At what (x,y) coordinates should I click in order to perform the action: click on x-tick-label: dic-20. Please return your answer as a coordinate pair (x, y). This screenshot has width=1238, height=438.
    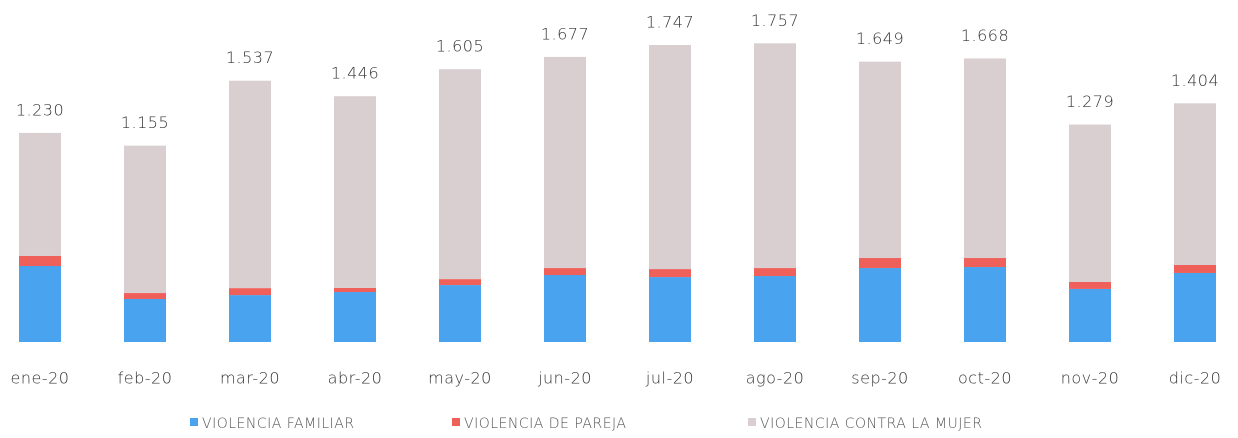
    Looking at the image, I should click on (1195, 378).